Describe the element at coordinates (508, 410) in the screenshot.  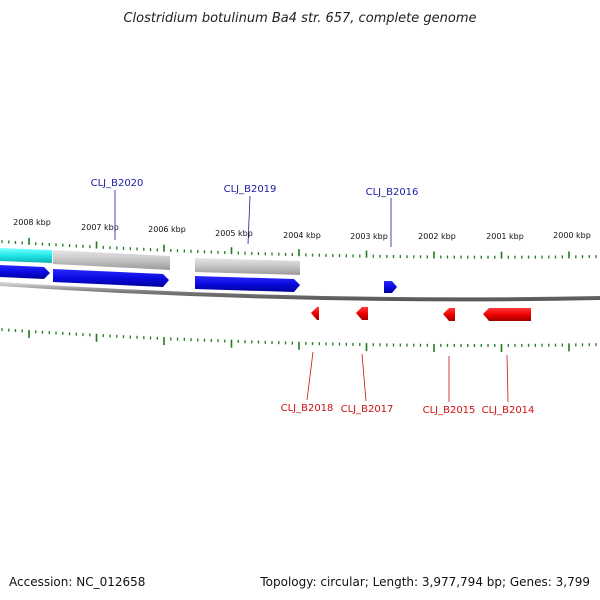
I see `gene-label-reverse: CLJ_B2014` at that location.